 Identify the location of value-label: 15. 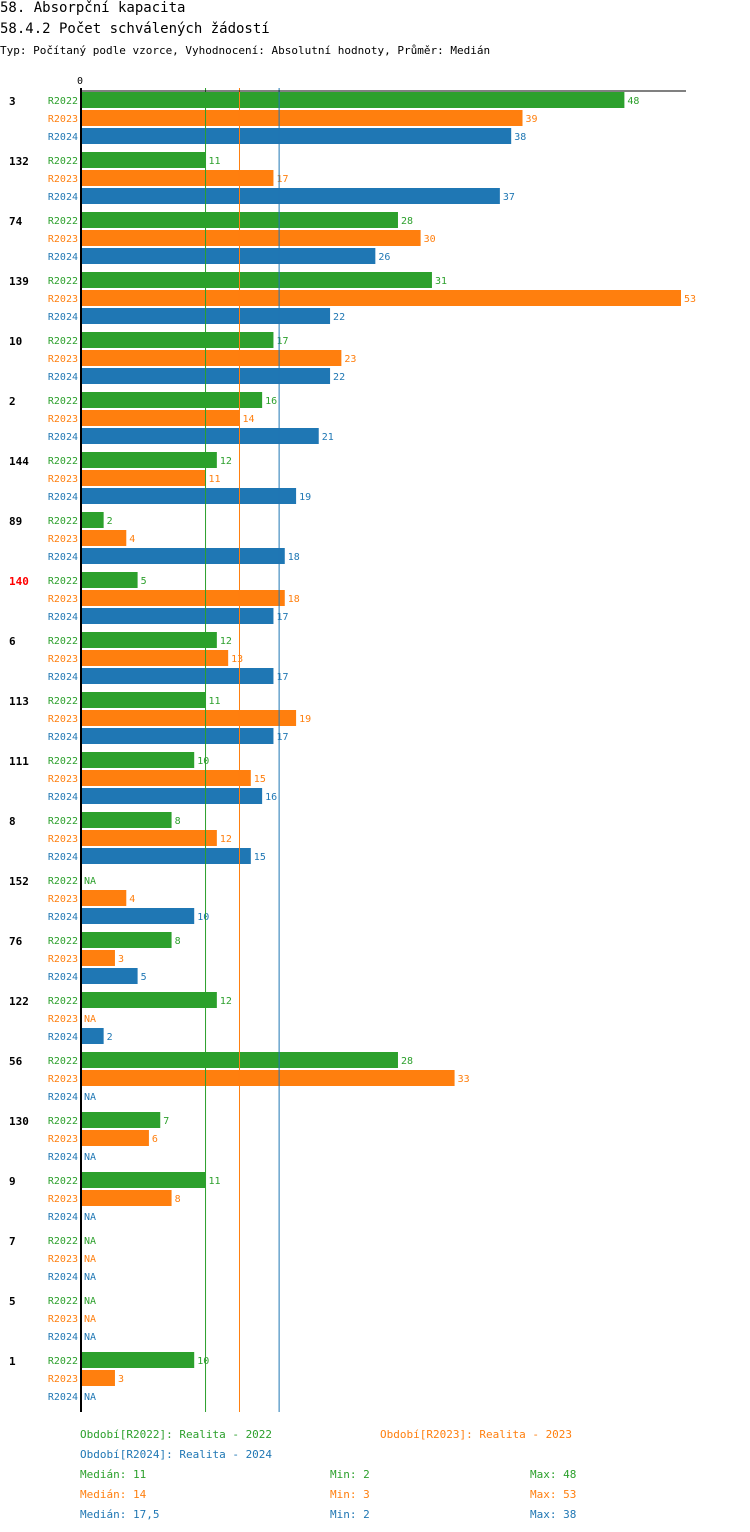
(260, 857).